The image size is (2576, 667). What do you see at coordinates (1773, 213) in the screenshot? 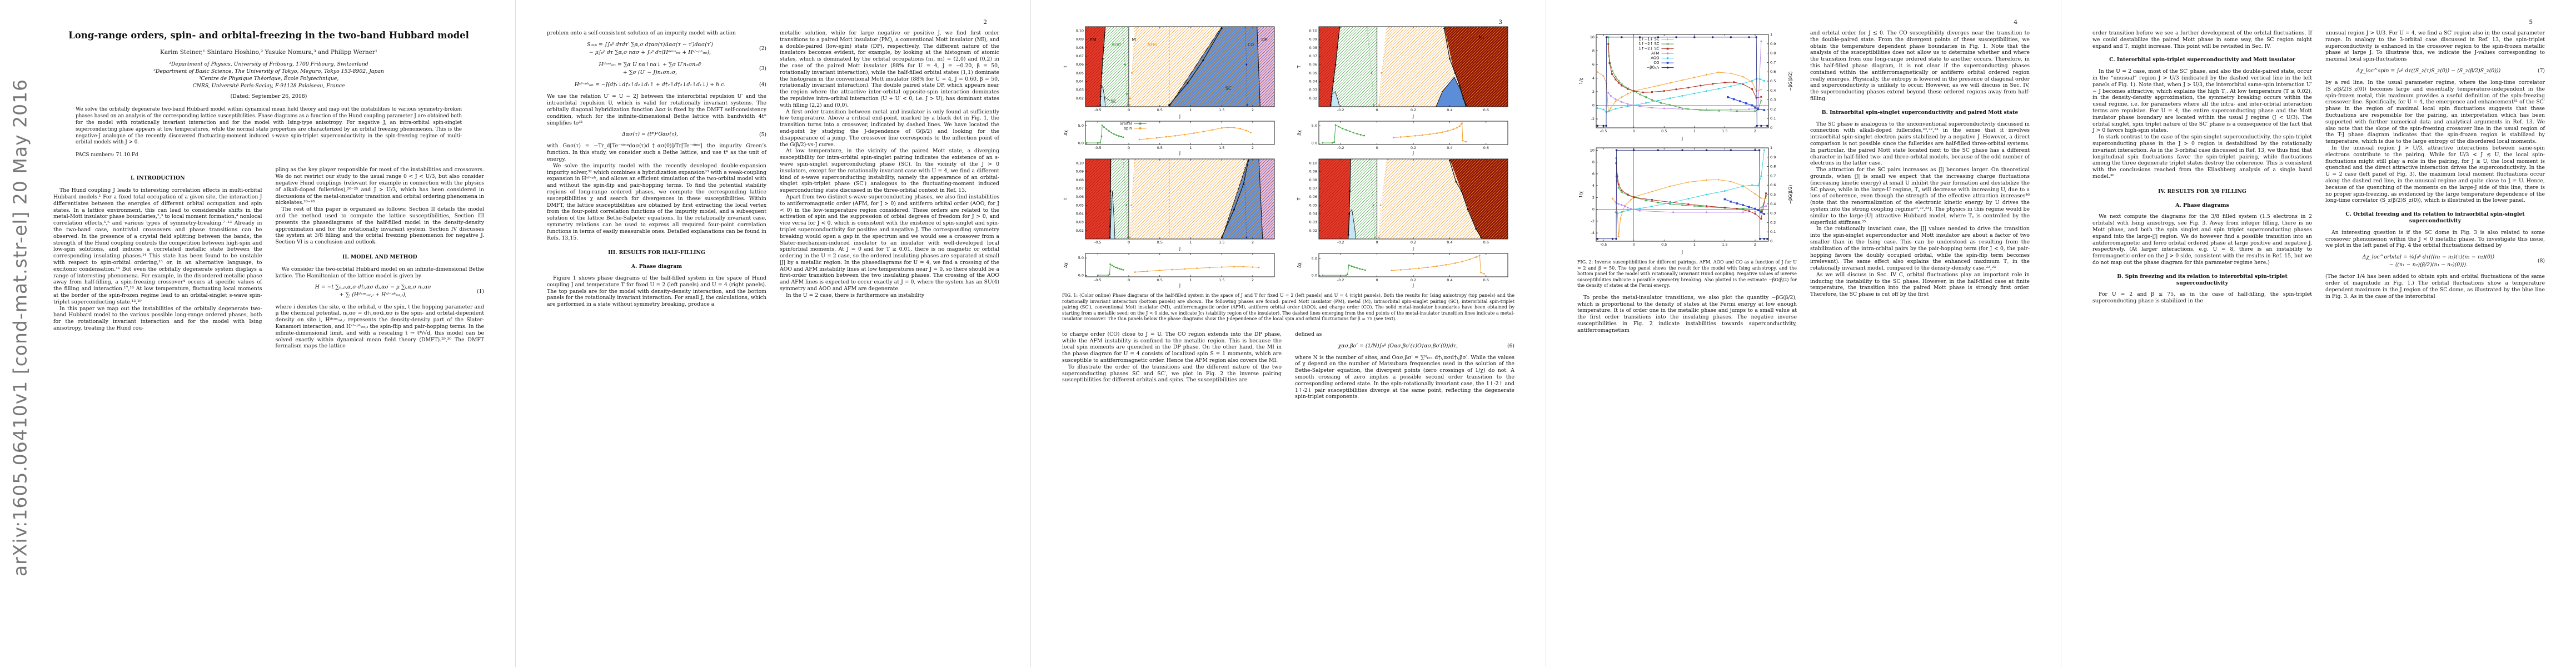
I see `svg-text: 0.3` at bounding box center [1773, 213].